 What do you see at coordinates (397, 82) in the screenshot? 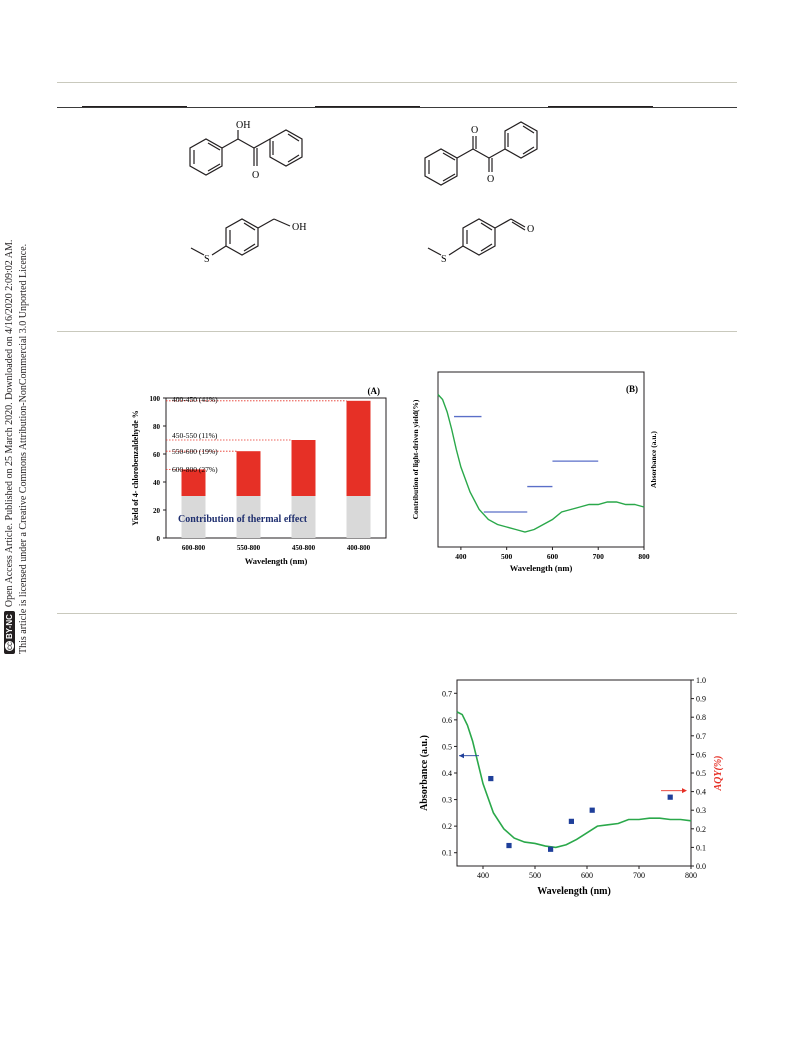
I see `header-rule` at bounding box center [397, 82].